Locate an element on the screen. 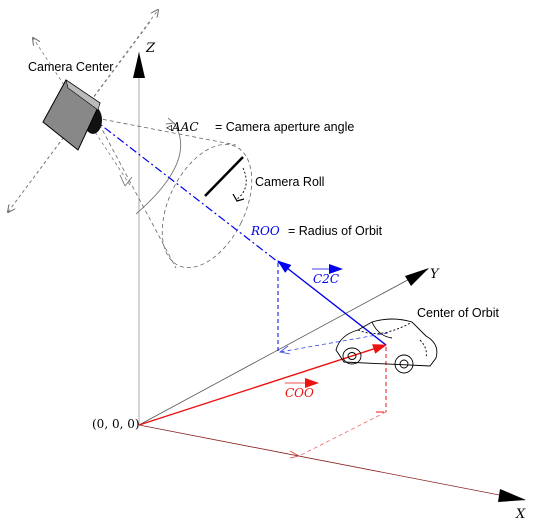  coo-projection-x-arrowhead is located at coordinates (295, 454).